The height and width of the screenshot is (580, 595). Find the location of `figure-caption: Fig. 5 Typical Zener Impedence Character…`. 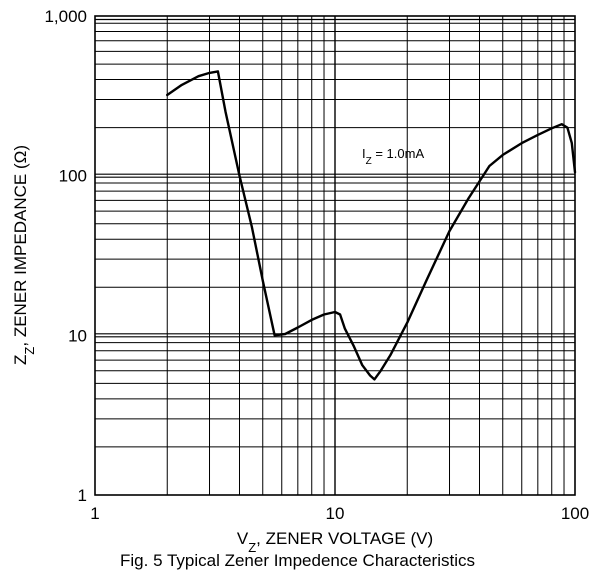

figure-caption: Fig. 5 Typical Zener Impedence Character… is located at coordinates (297, 560).